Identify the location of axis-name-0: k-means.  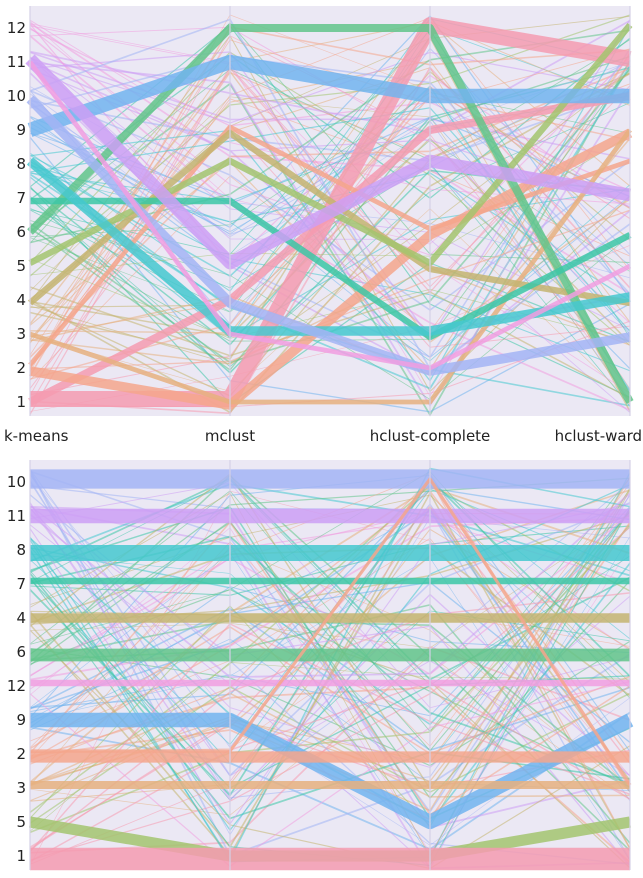
(36, 436).